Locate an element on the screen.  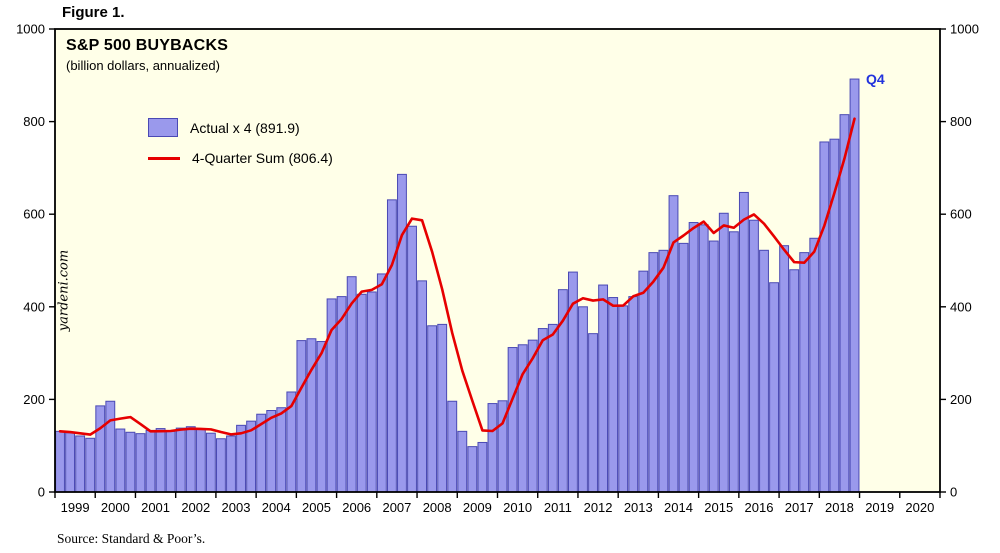
y-tick-label-left: 800 is located at coordinates (34, 121).